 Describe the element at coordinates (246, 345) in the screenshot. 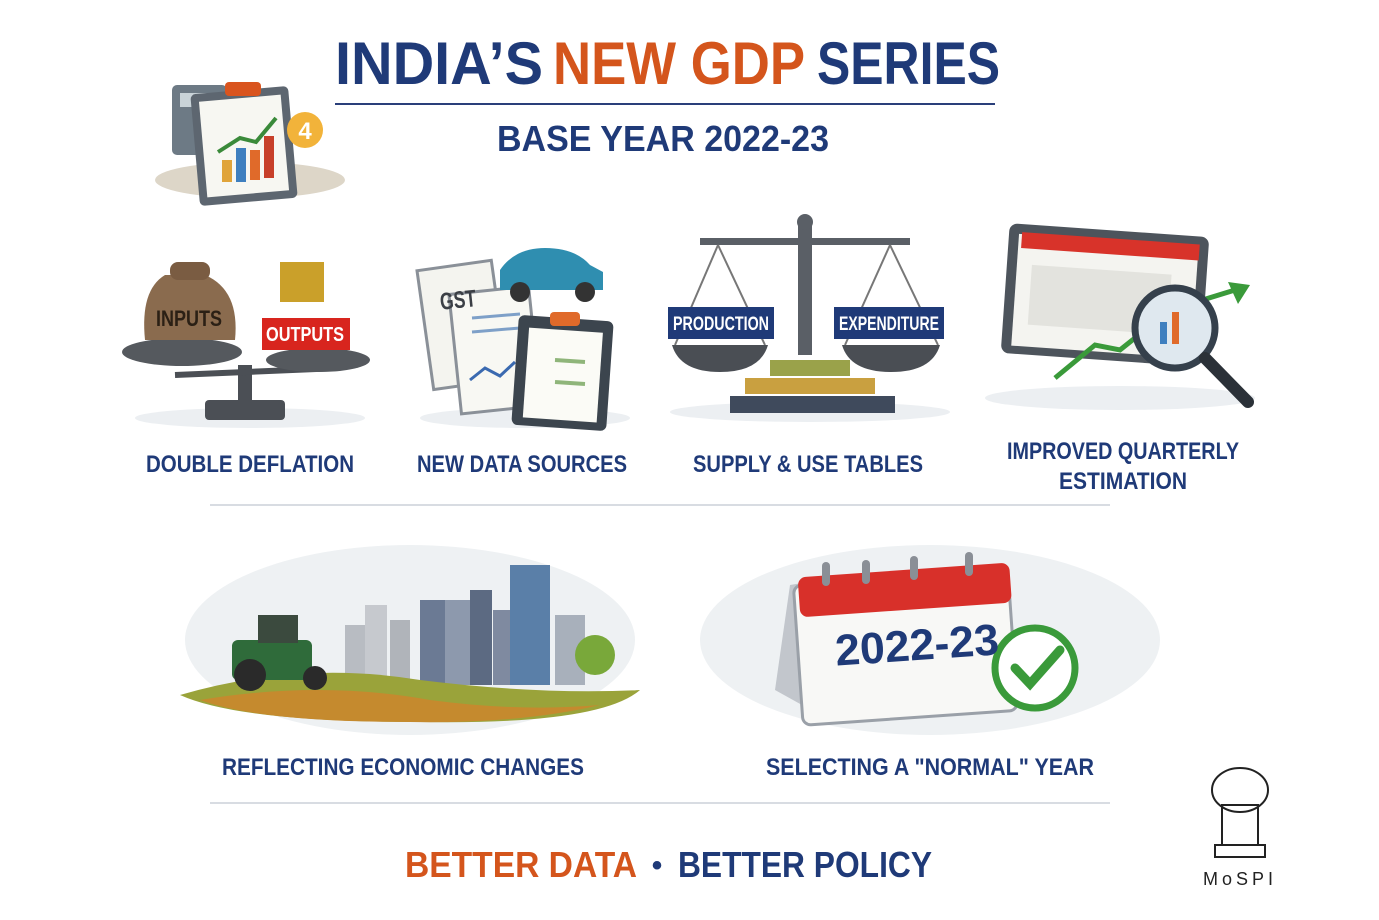

I see `scale-icon` at that location.